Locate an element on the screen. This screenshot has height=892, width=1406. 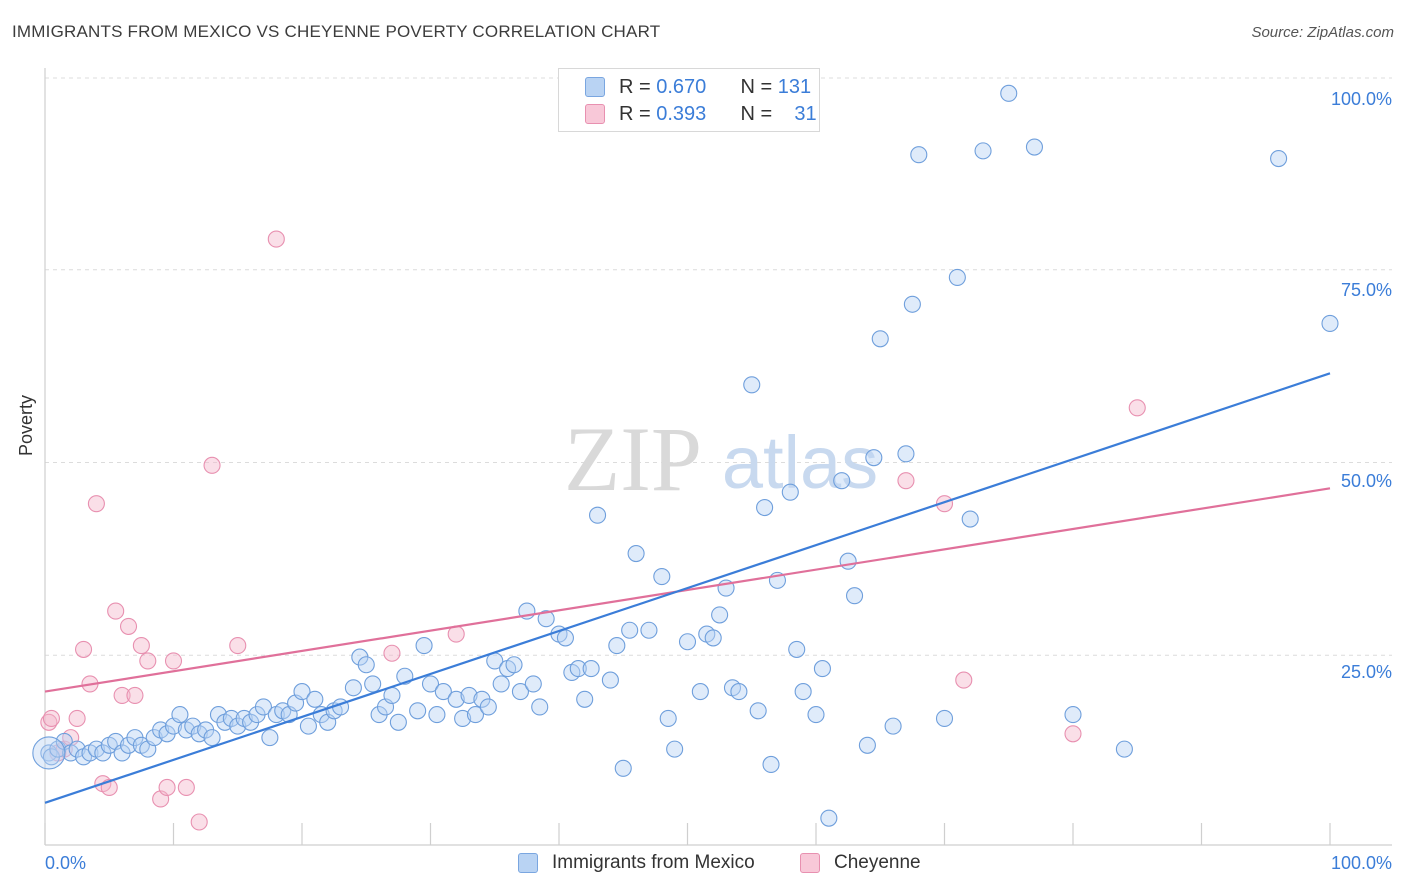
y-tick-label: 50.0% is located at coordinates (1366, 481).